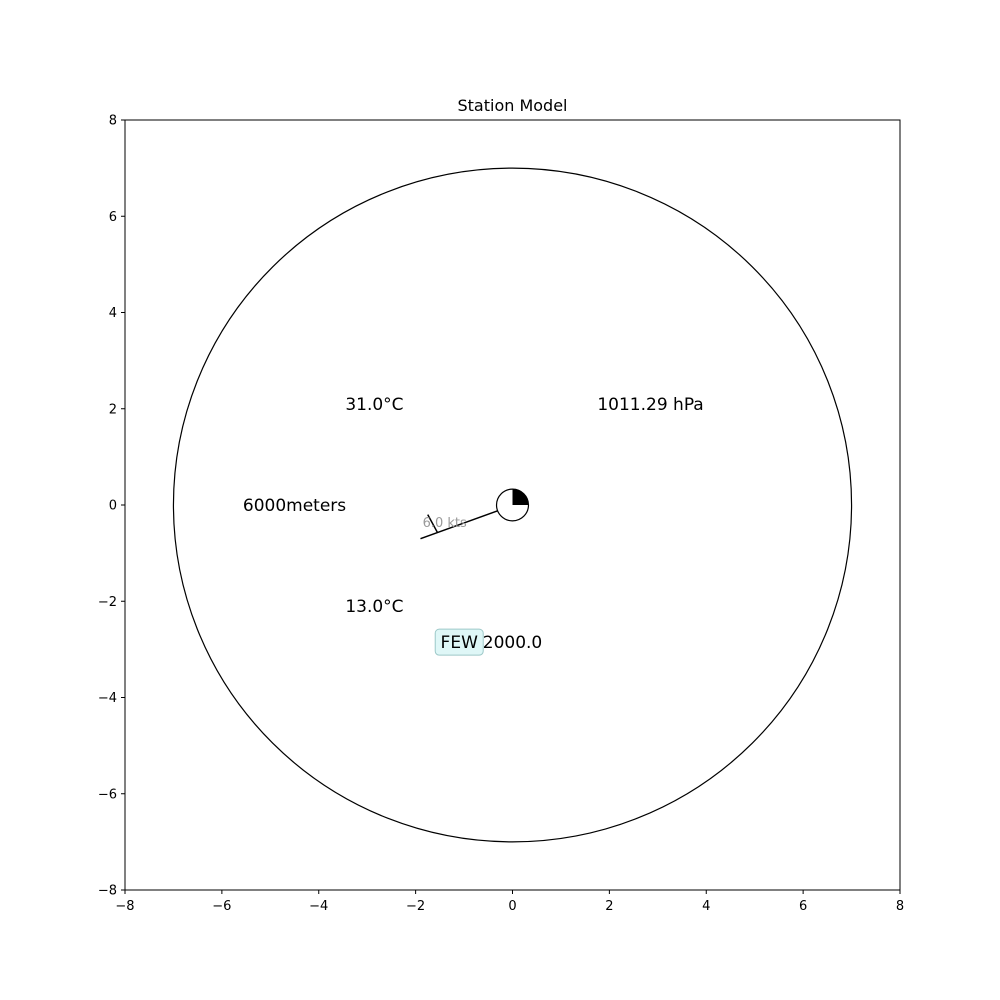 The width and height of the screenshot is (1000, 1000). I want to click on wind-barb-flag, so click(433, 523).